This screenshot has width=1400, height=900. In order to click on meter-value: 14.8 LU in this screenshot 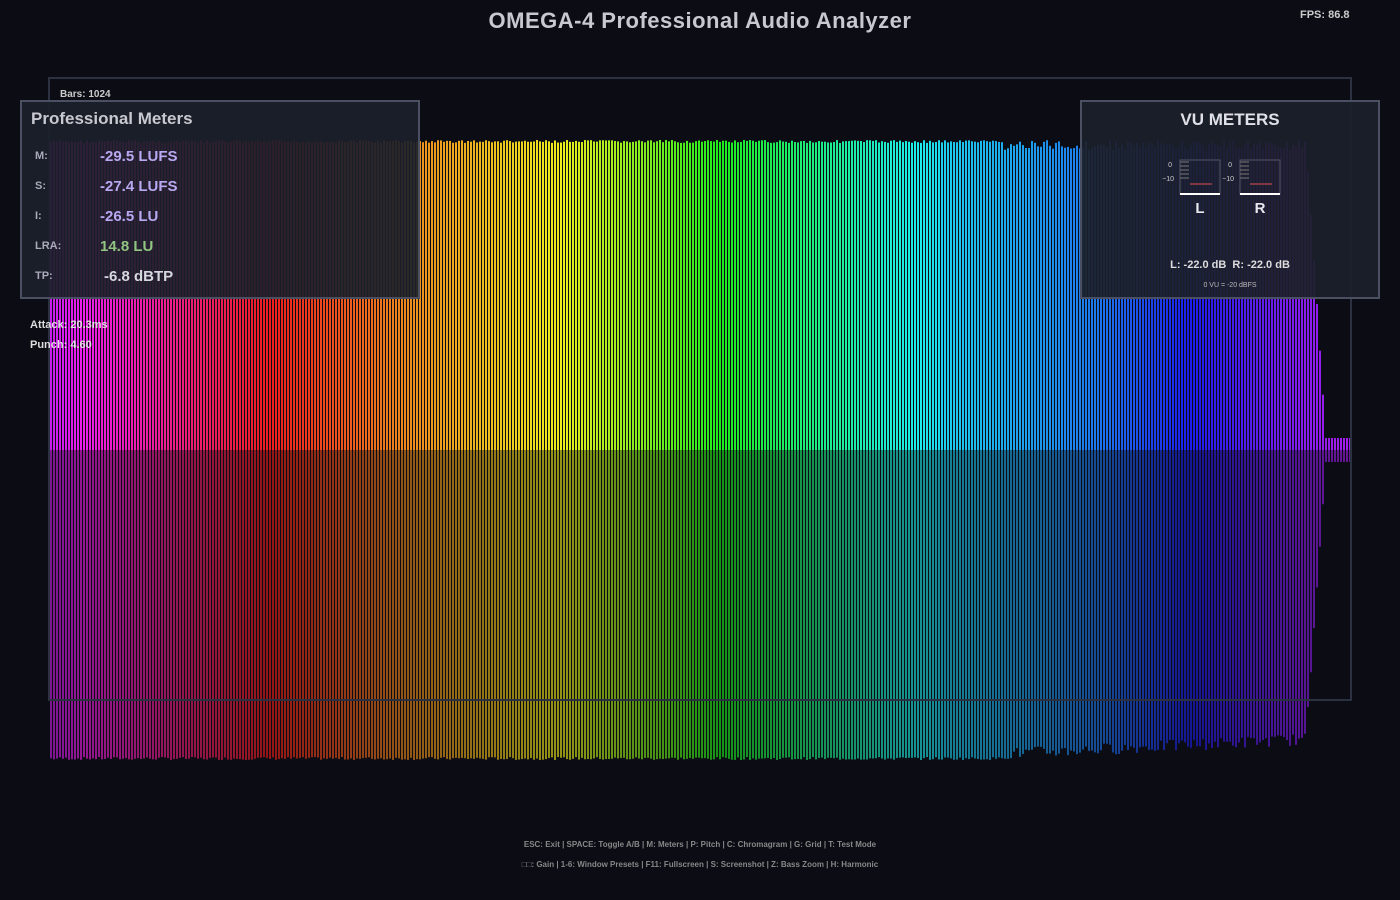, I will do `click(127, 246)`.